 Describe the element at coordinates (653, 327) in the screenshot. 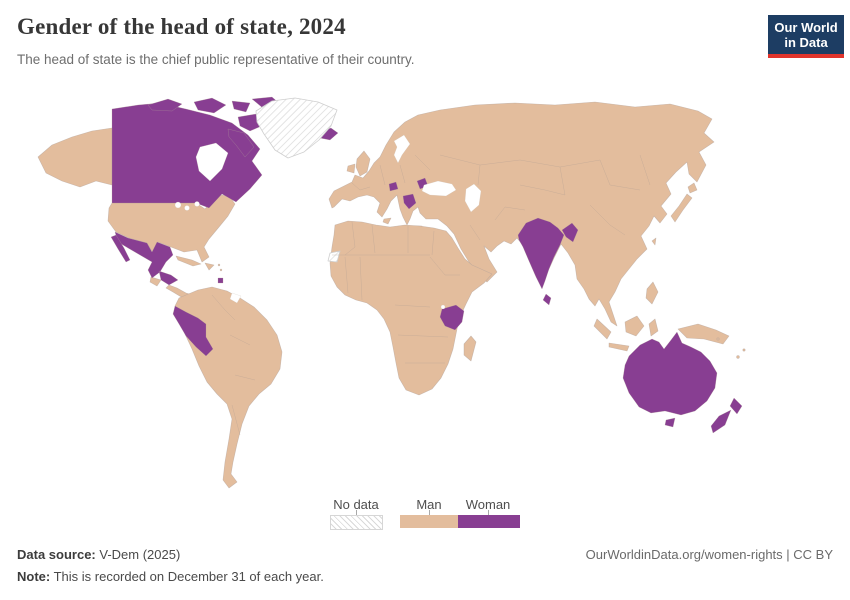

I see `region-sulawesi` at that location.